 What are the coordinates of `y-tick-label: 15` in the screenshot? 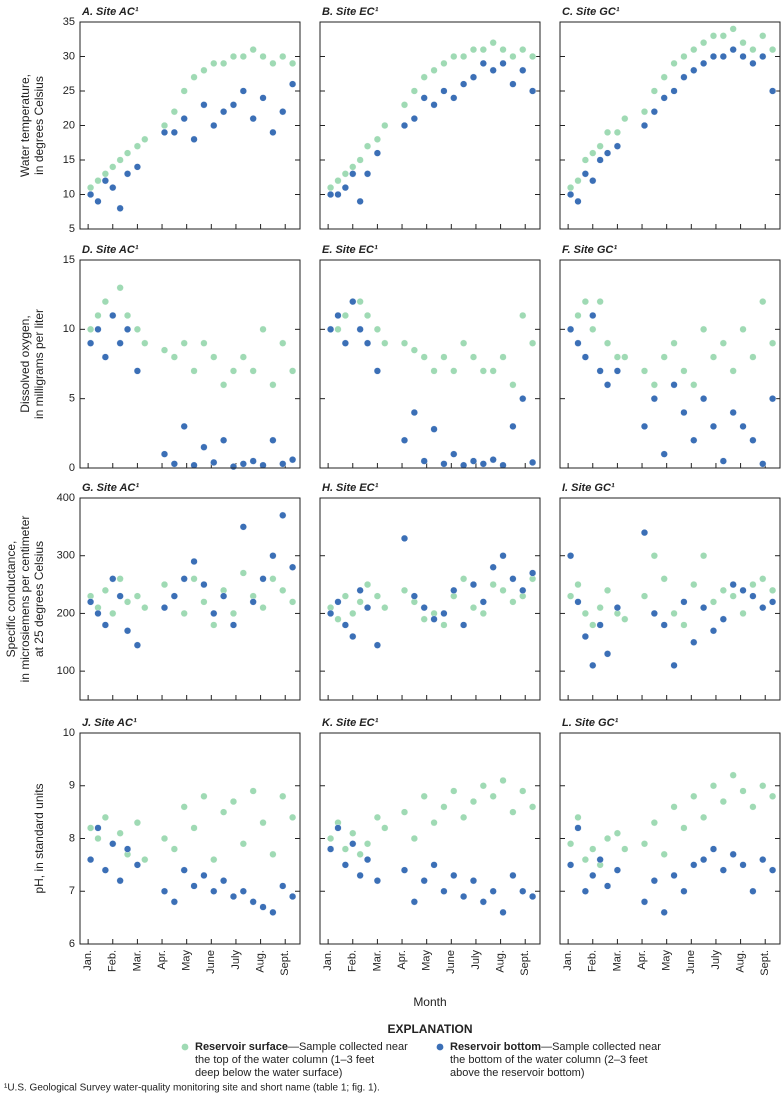 It's located at (69, 260).